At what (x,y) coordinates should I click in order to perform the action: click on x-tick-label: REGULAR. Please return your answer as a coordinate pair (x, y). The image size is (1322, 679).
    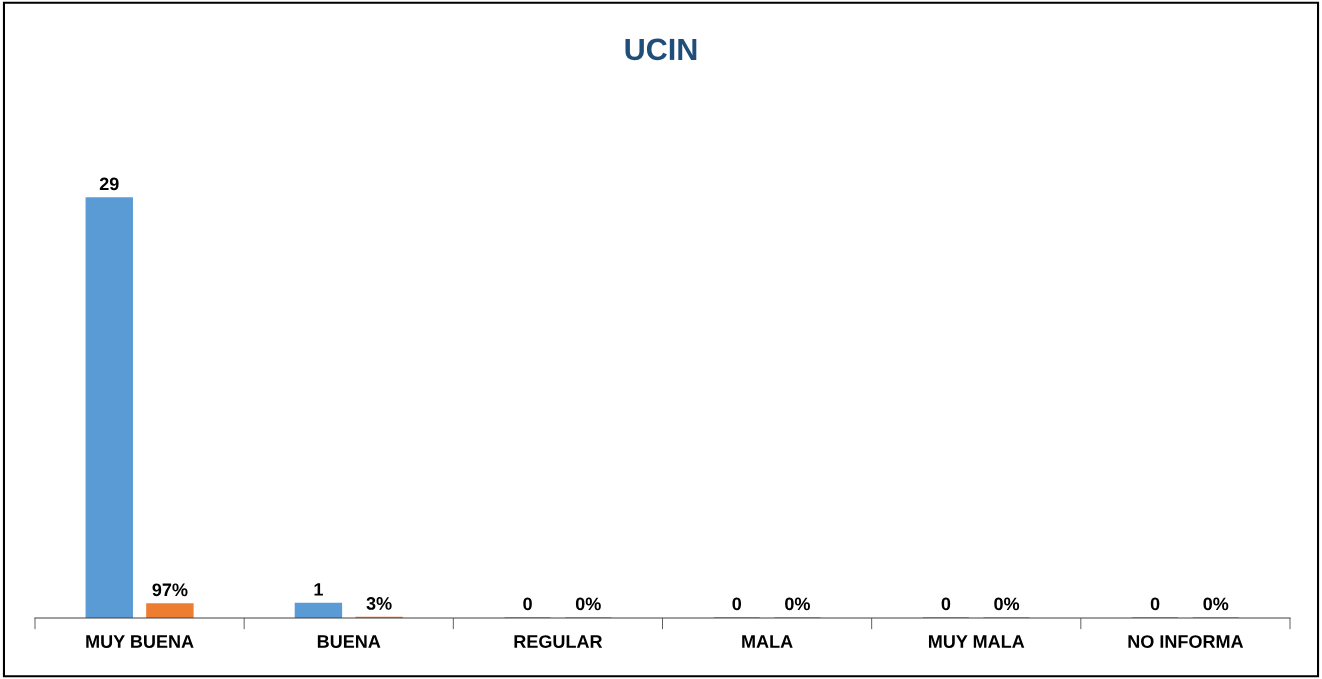
    Looking at the image, I should click on (558, 641).